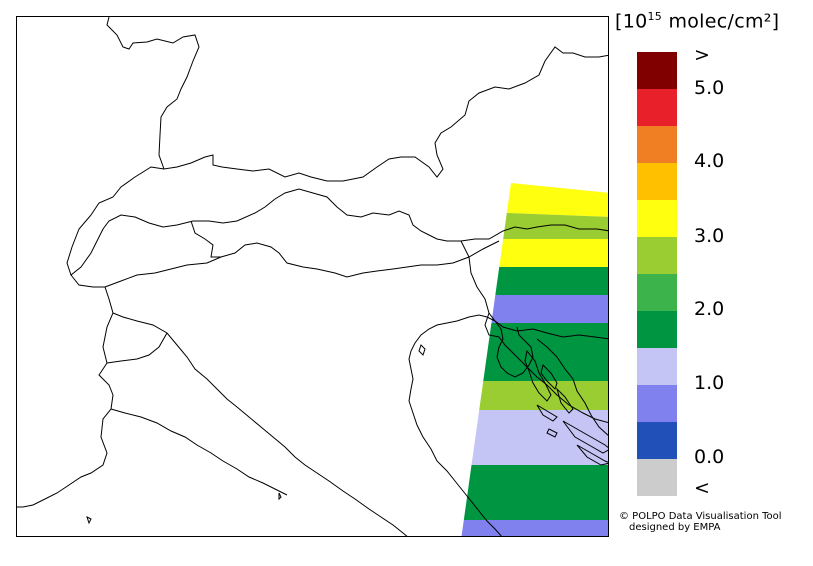  I want to click on colorbar, so click(657, 274).